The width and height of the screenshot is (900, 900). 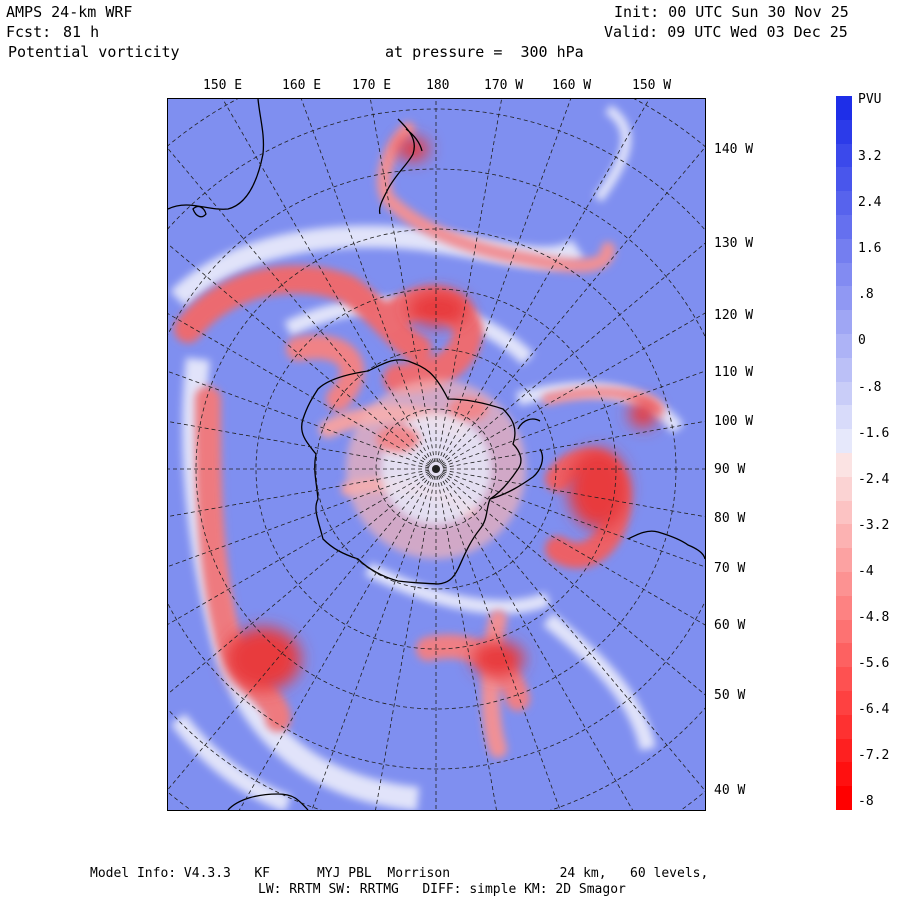 I want to click on australia-coastline, so click(x=216, y=154).